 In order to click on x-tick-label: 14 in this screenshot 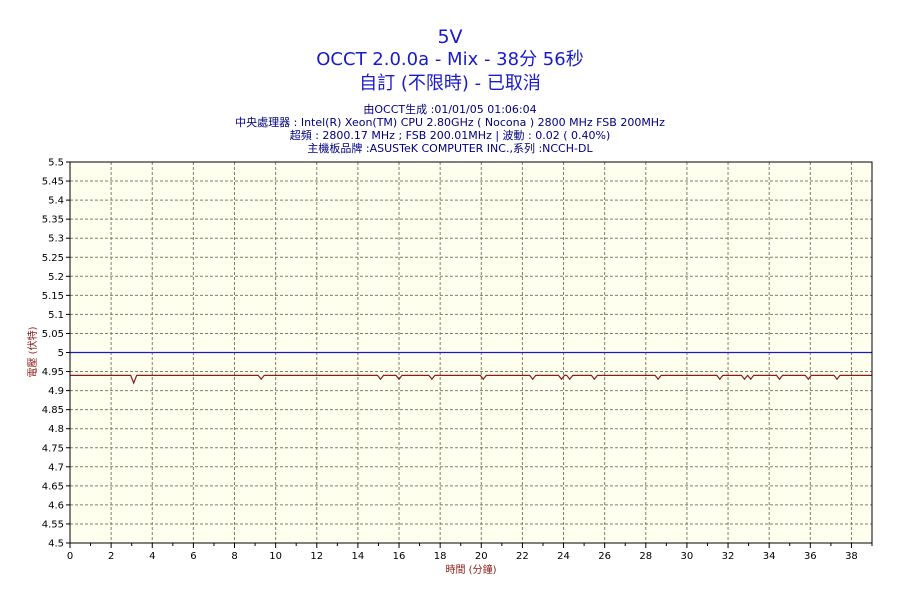, I will do `click(358, 556)`.